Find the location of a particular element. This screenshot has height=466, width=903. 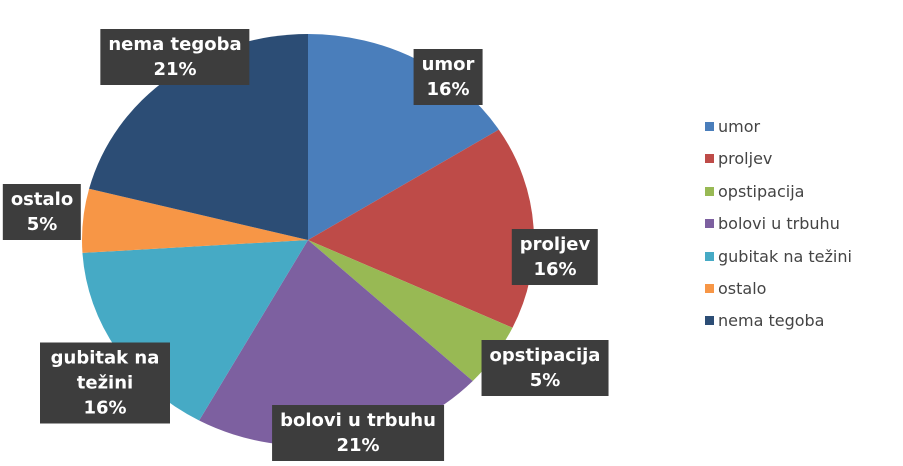

legend-label: opstipacija is located at coordinates (761, 191).